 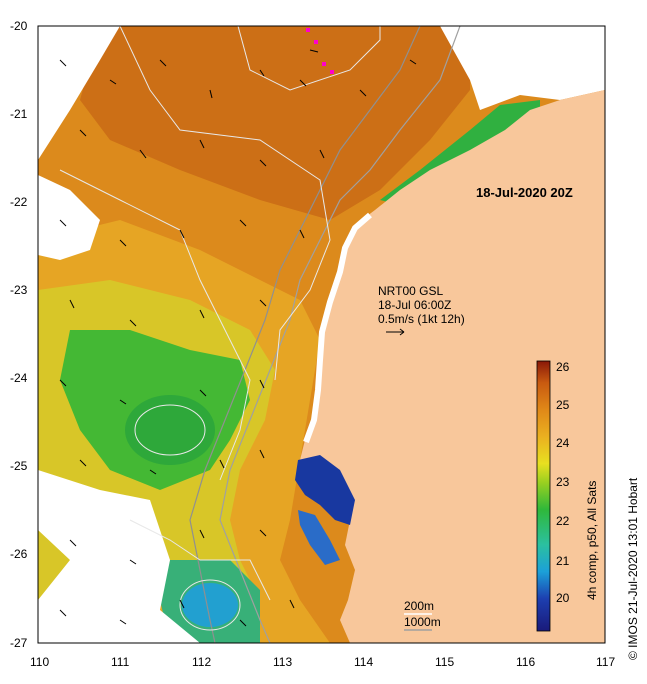 What do you see at coordinates (19, 26) in the screenshot?
I see `y-tick-20: -20` at bounding box center [19, 26].